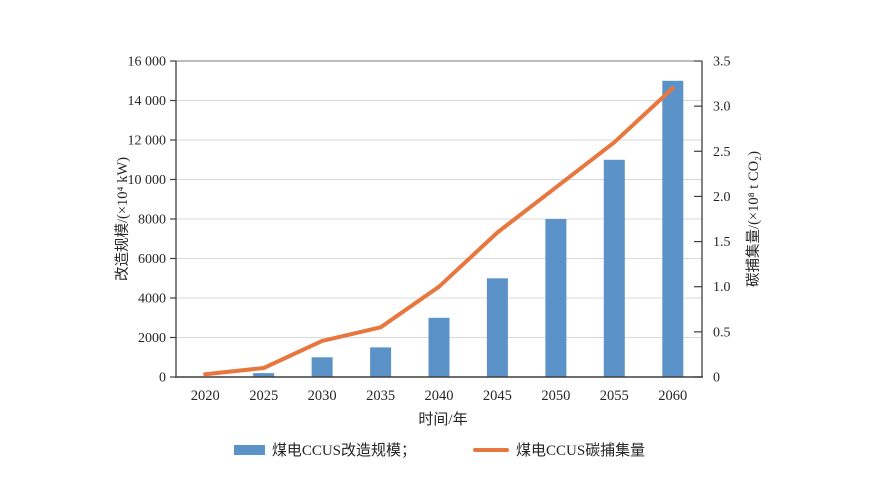 The height and width of the screenshot is (501, 879). Describe the element at coordinates (147, 141) in the screenshot. I see `left-axis-tick-label: 12 000` at that location.